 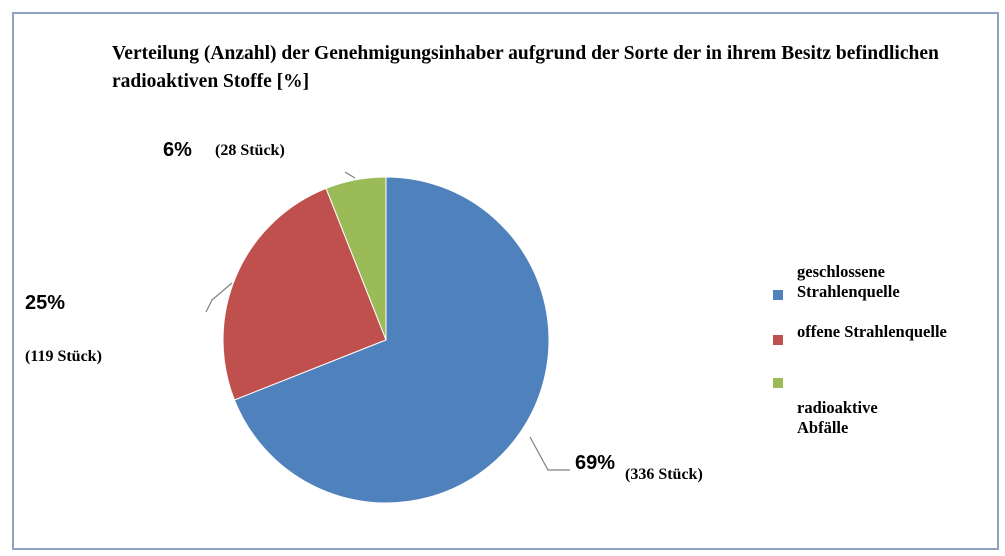 I want to click on count-label: (336 Stück), so click(x=664, y=474).